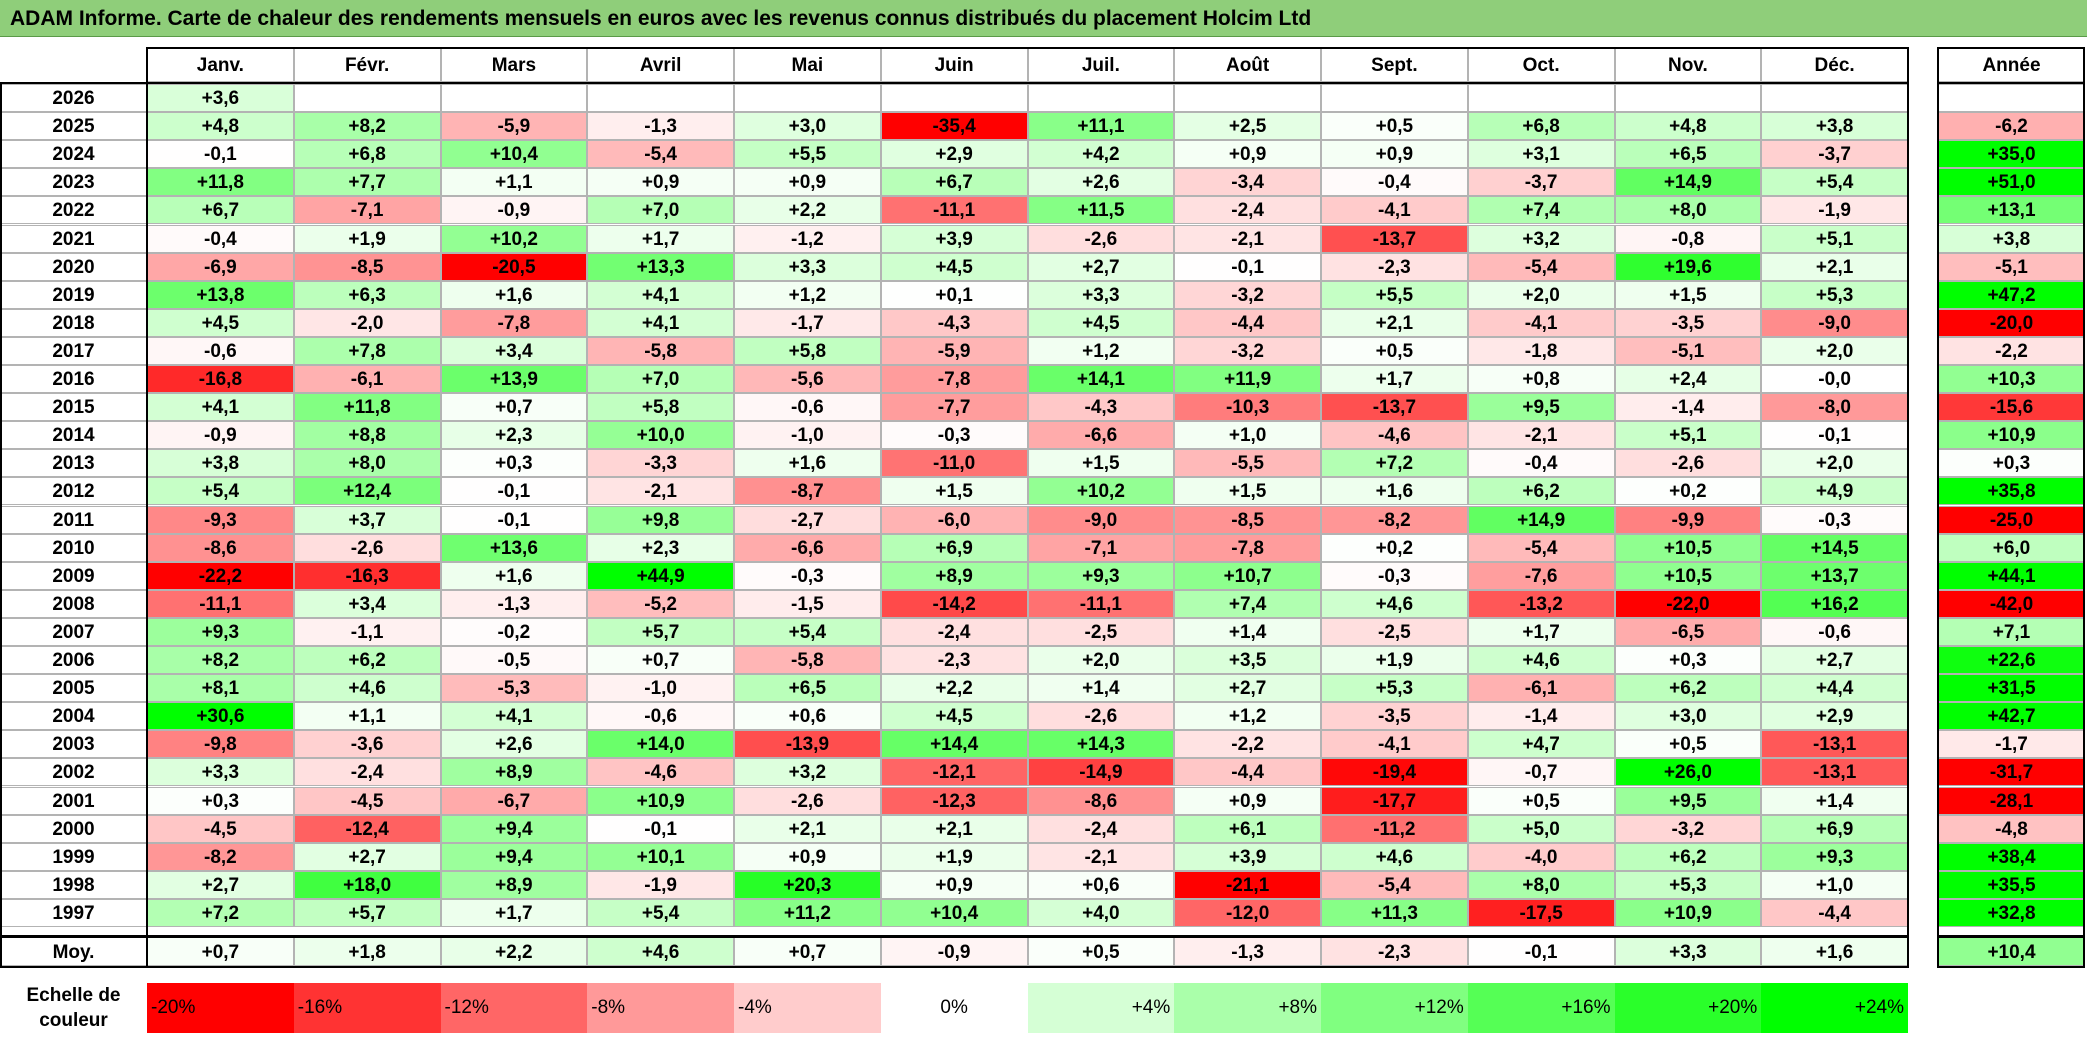  Describe the element at coordinates (1688, 238) in the screenshot. I see `heatmap-cell: -0,8` at that location.